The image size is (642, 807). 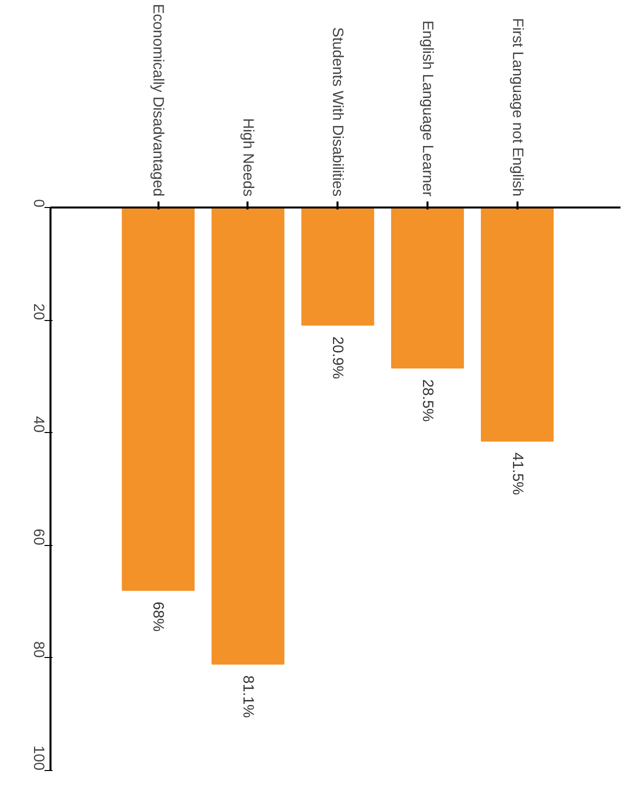 I want to click on y-tick-label: 80, so click(x=38, y=649).